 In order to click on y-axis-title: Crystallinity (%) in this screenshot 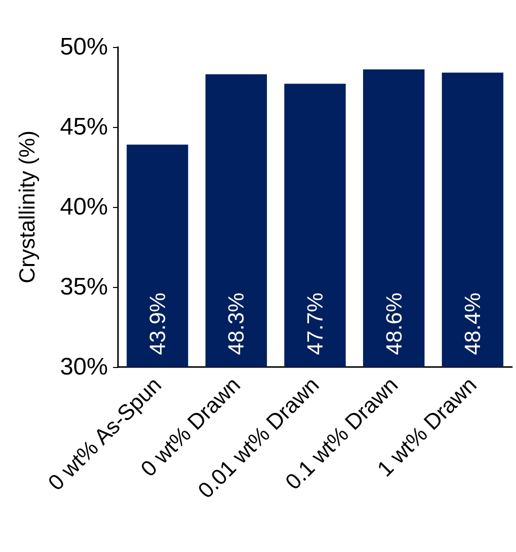, I will do `click(27, 207)`.